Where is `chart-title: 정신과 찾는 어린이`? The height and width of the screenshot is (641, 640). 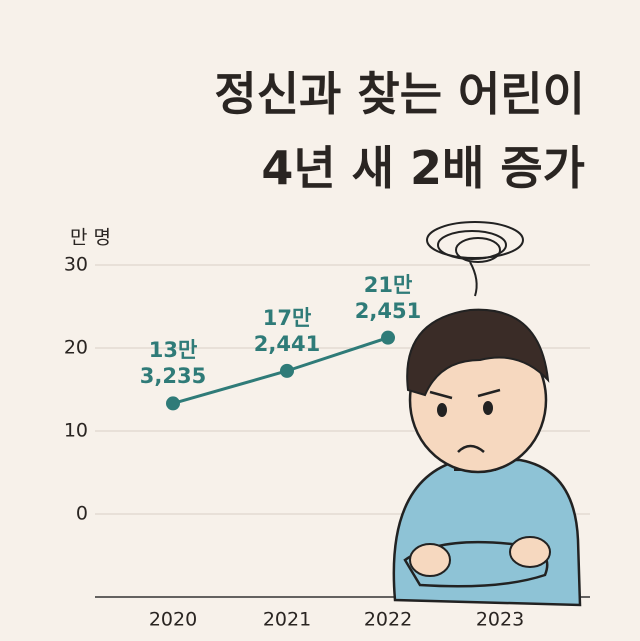
chart-title: 정신과 찾는 어린이 is located at coordinates (399, 94).